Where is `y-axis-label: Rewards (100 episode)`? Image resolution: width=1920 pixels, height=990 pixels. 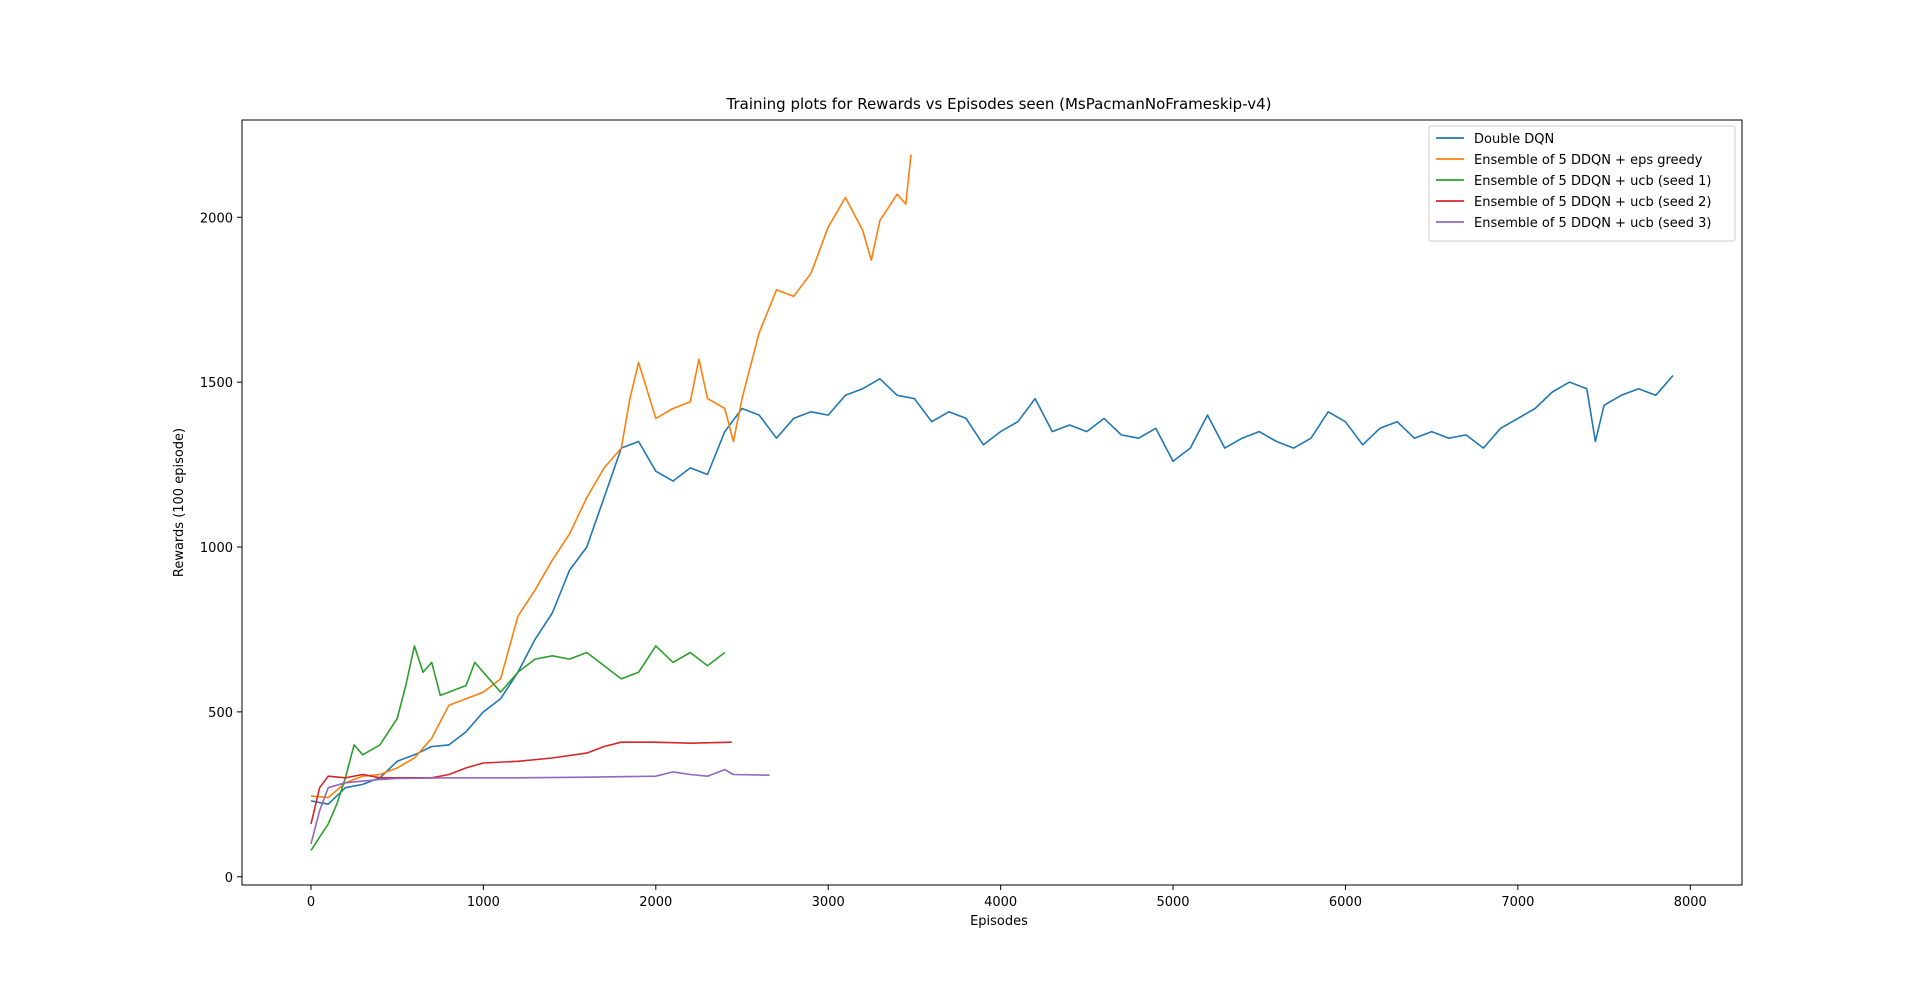 y-axis-label: Rewards (100 episode) is located at coordinates (179, 502).